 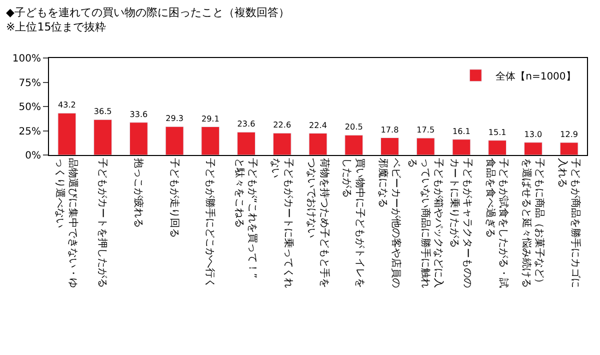 What do you see at coordinates (536, 76) in the screenshot?
I see `legend-label: 全体【n=1000】` at bounding box center [536, 76].